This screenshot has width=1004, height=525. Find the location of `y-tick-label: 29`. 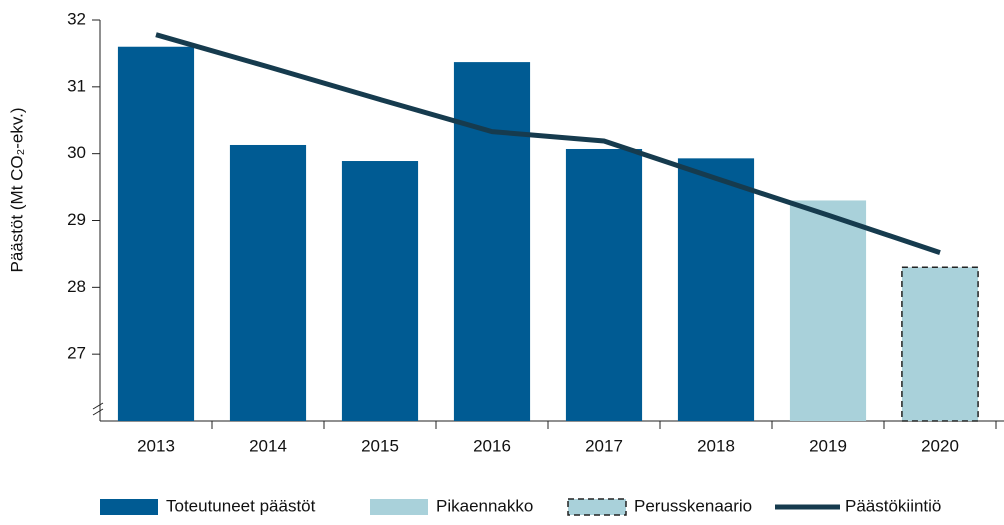

y-tick-label: 29 is located at coordinates (76, 219).